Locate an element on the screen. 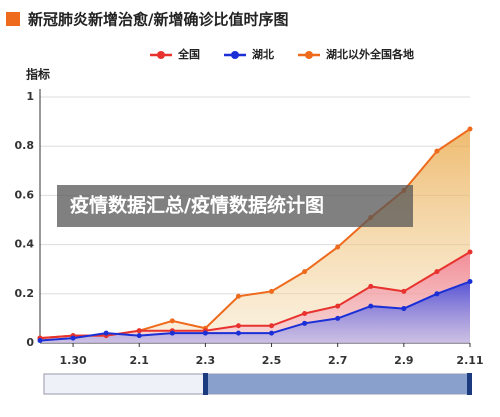 The height and width of the screenshot is (417, 500). area-fill is located at coordinates (255, 312).